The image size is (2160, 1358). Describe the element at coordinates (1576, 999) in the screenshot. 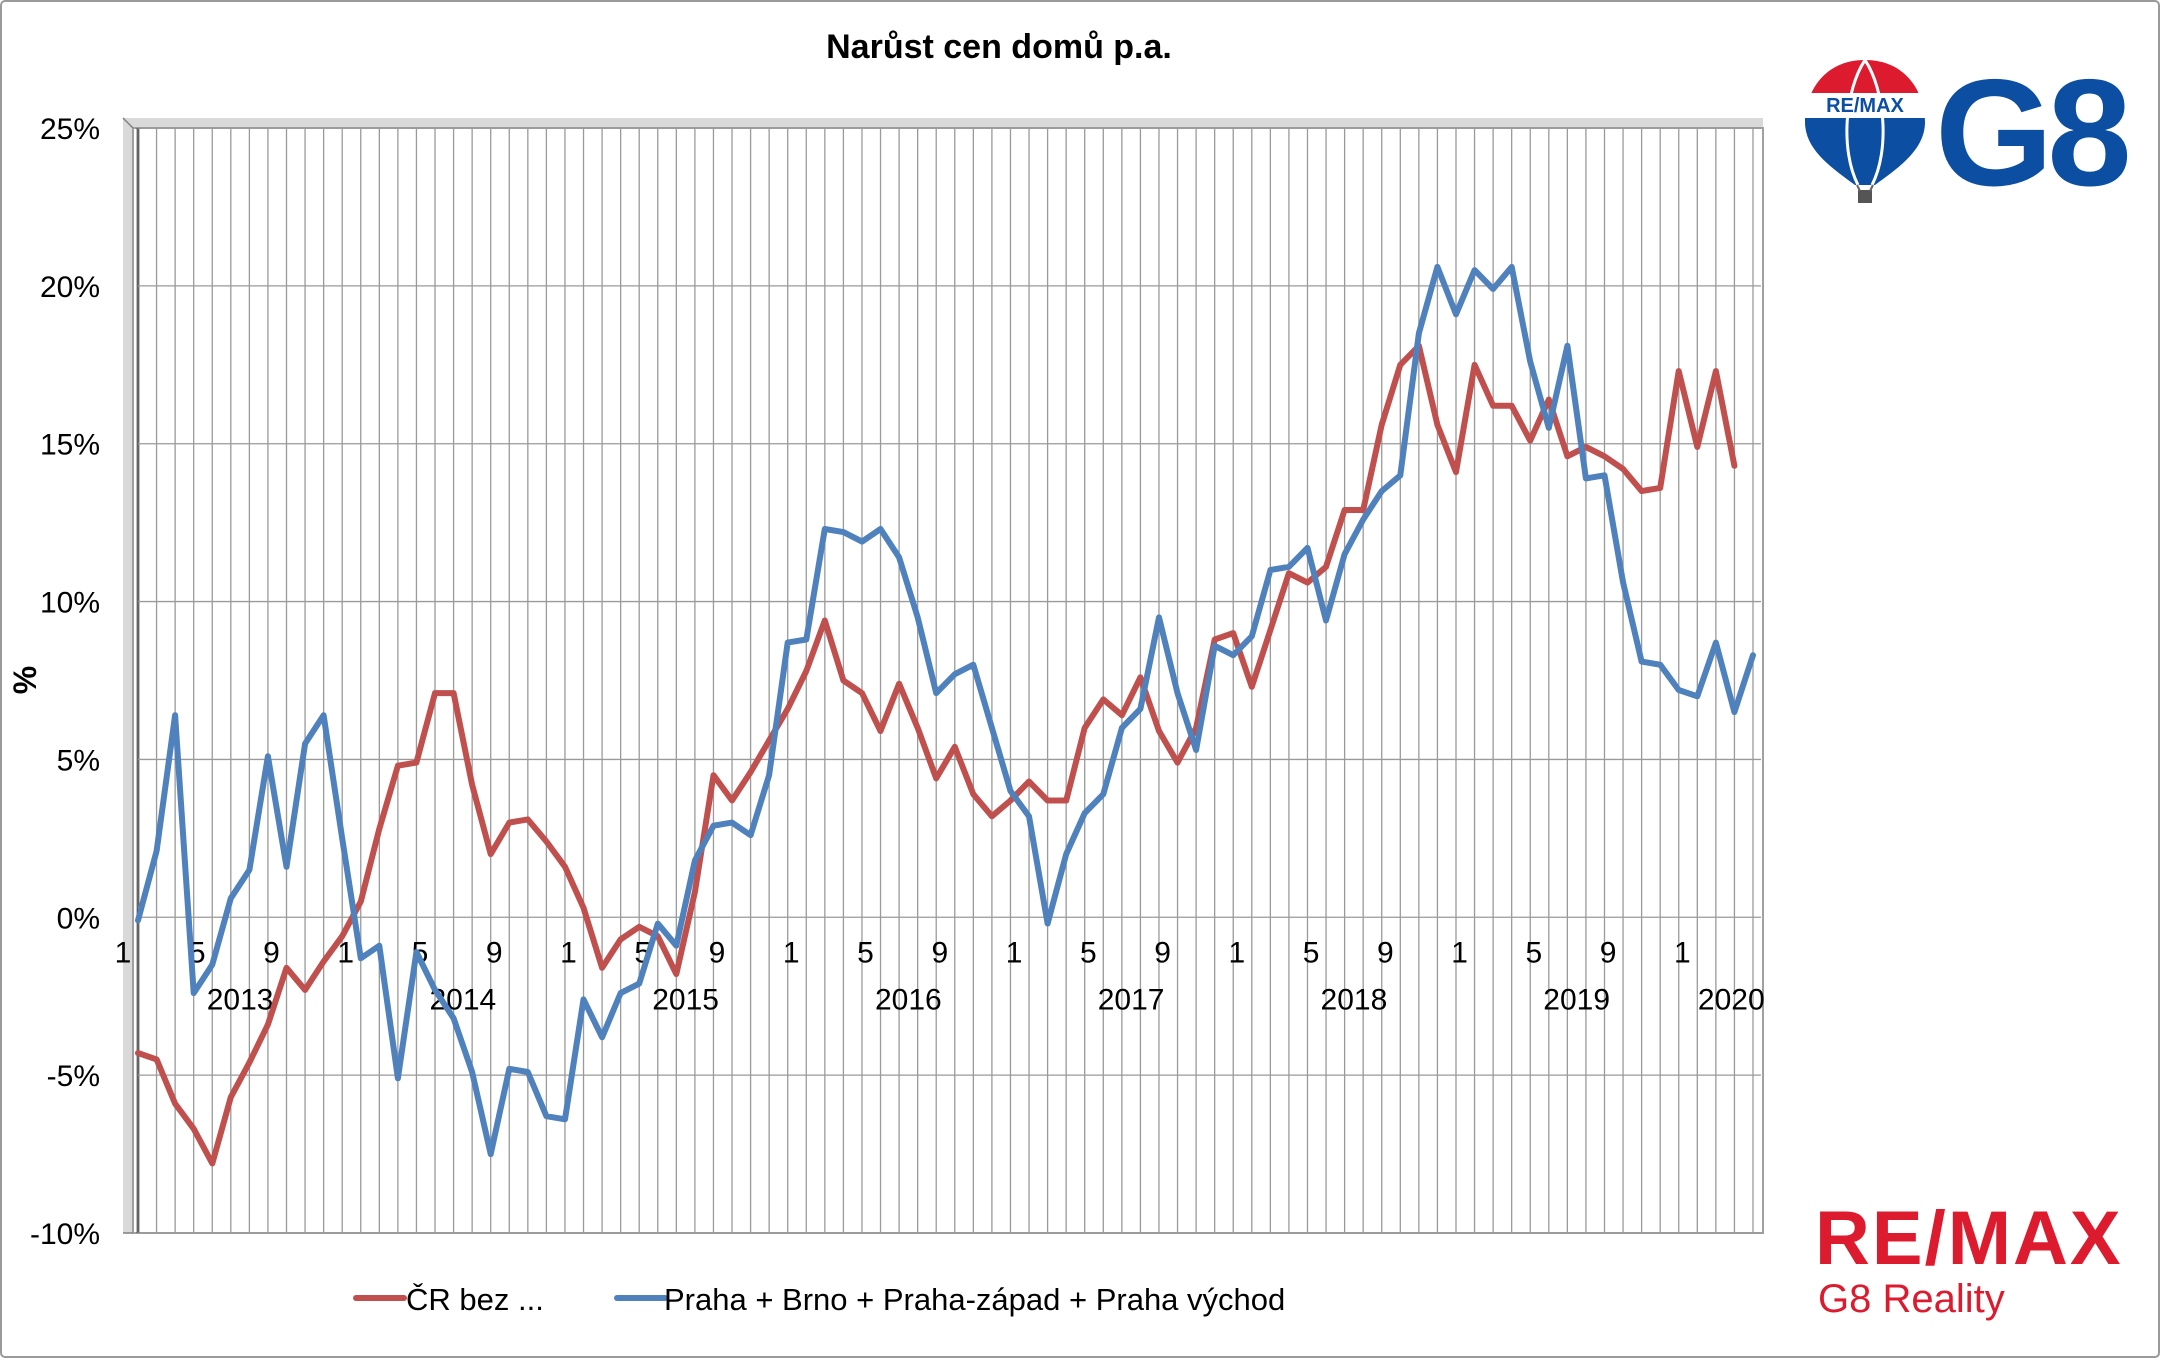

I see `x-year-label: 2019` at that location.